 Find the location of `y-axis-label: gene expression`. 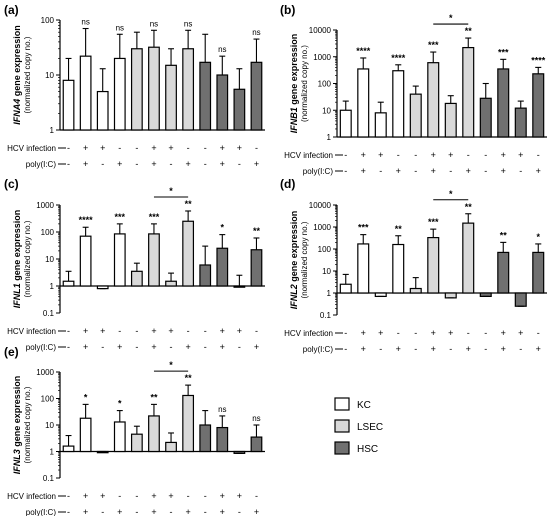

y-axis-label: gene expression is located at coordinates (17, 413).